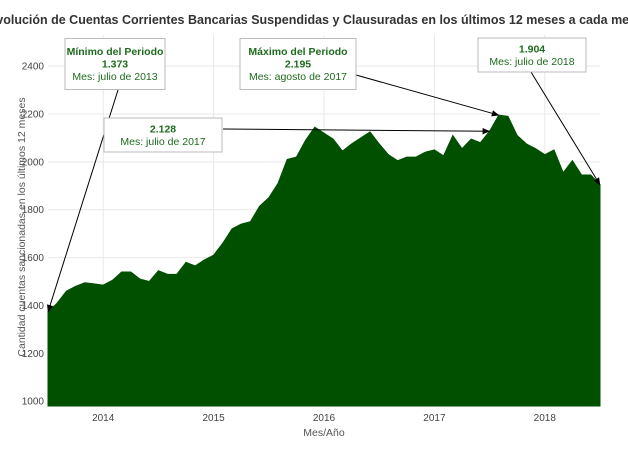 The width and height of the screenshot is (628, 452). Describe the element at coordinates (162, 142) in the screenshot. I see `annotation-date: Mes: julio de 2017` at that location.